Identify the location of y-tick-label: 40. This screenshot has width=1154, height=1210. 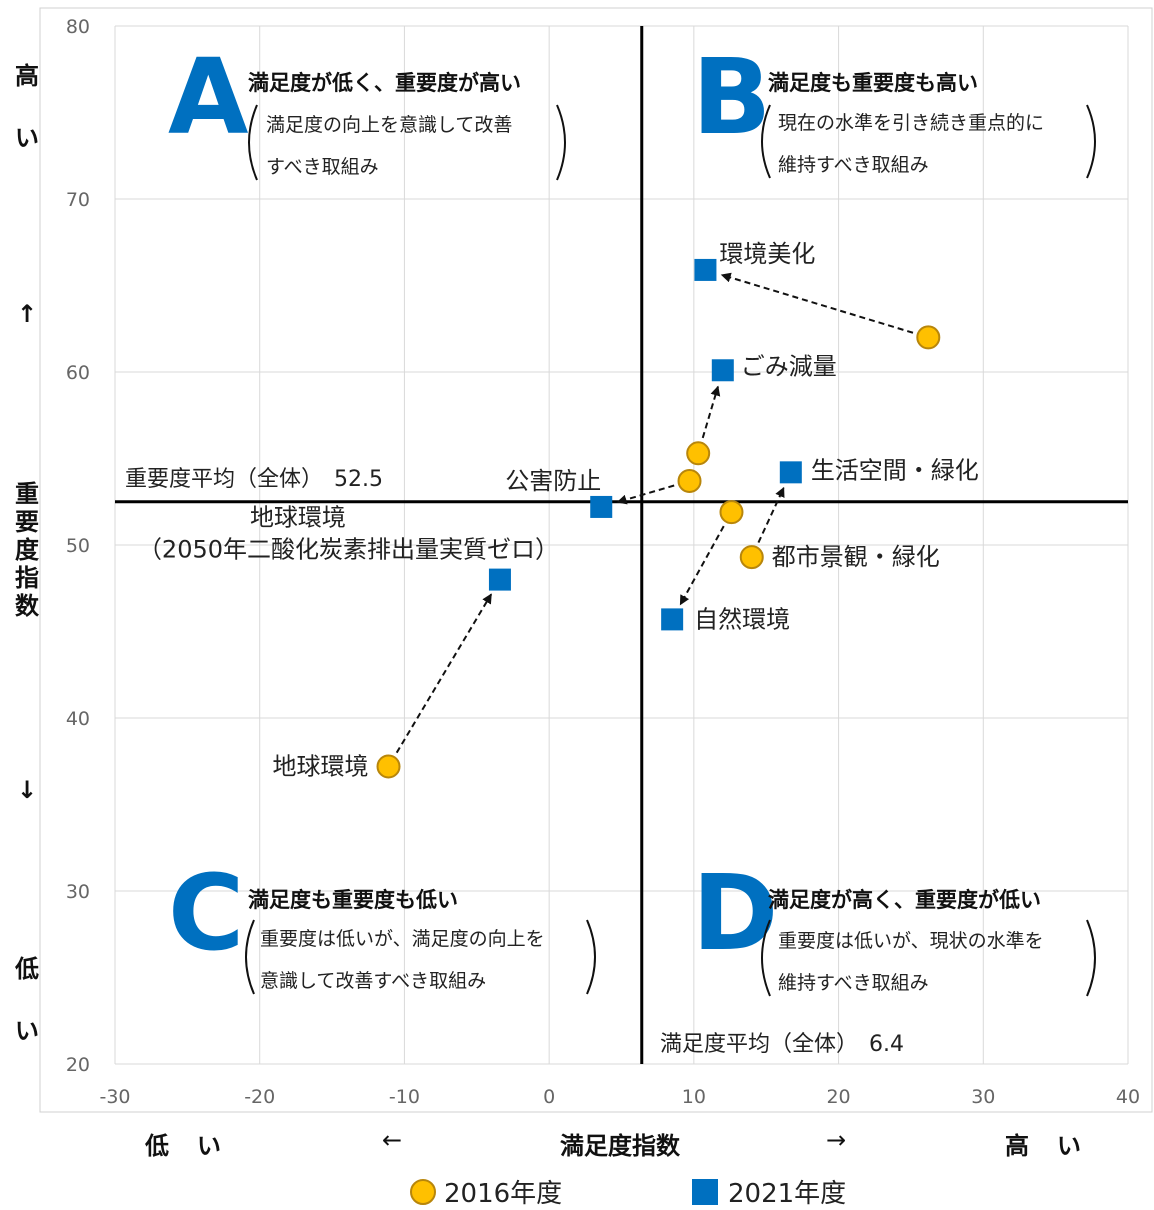
(78, 719).